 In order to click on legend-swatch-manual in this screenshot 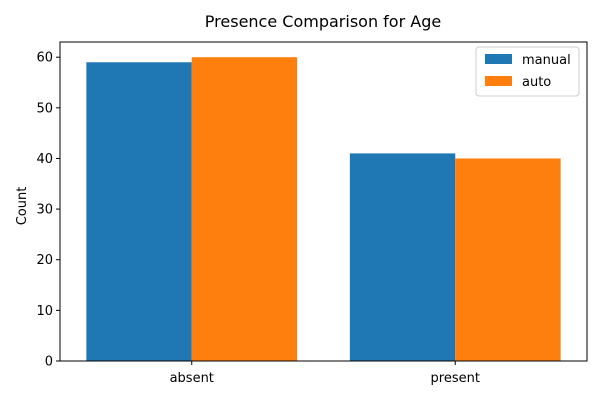, I will do `click(498, 59)`.